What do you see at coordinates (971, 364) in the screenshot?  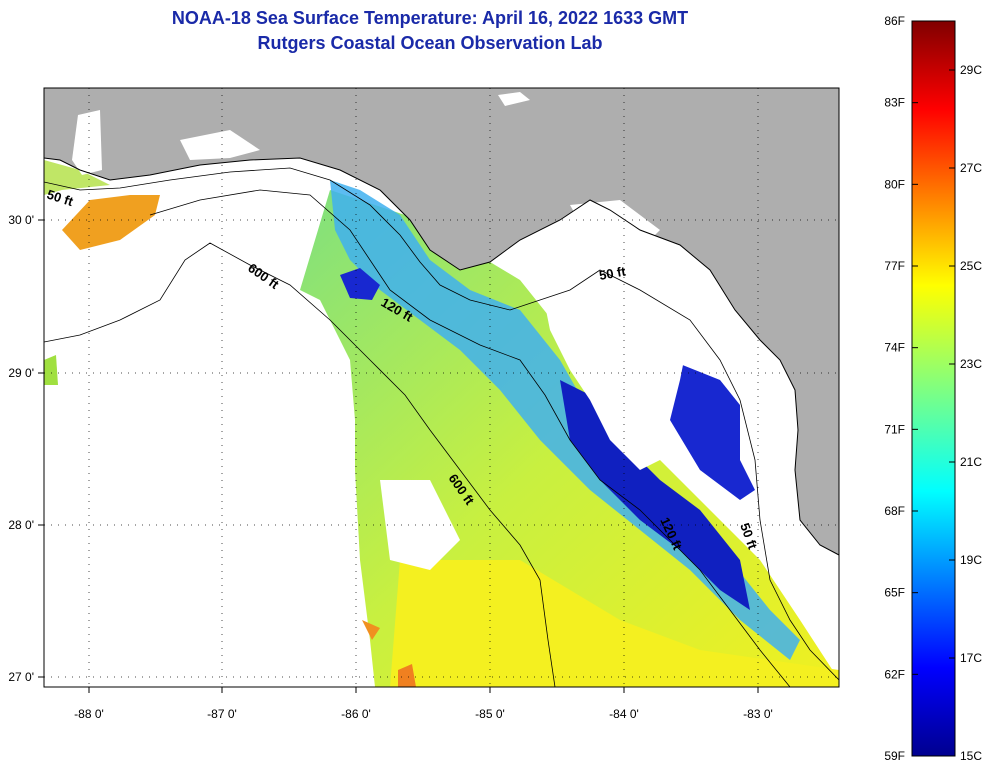 I see `colorbar-label-23C: 23C` at bounding box center [971, 364].